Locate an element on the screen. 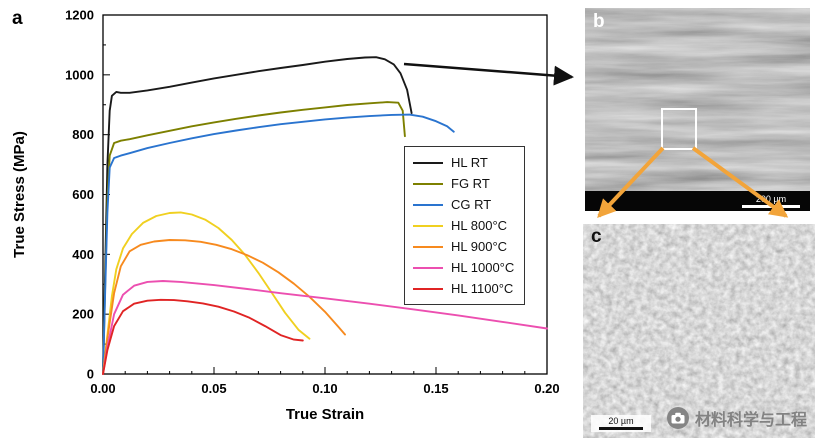 The image size is (816, 442). panel-a-label: a is located at coordinates (17, 18).